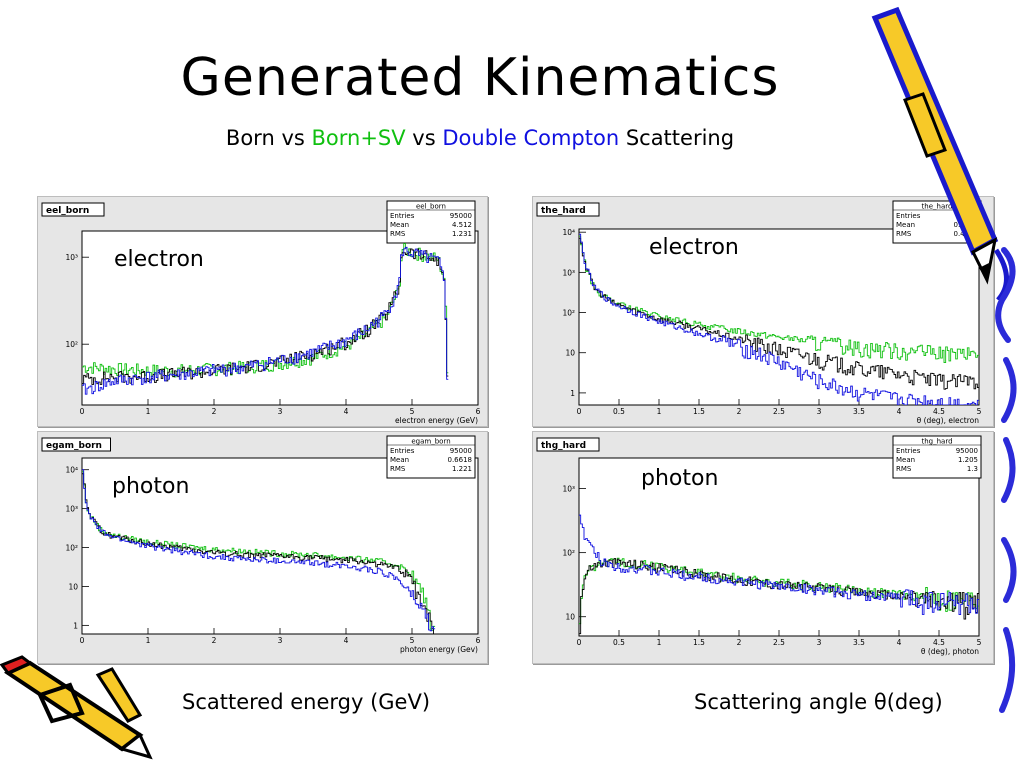 This screenshot has height=768, width=1024. I want to click on stats-value: 4.512, so click(462, 225).